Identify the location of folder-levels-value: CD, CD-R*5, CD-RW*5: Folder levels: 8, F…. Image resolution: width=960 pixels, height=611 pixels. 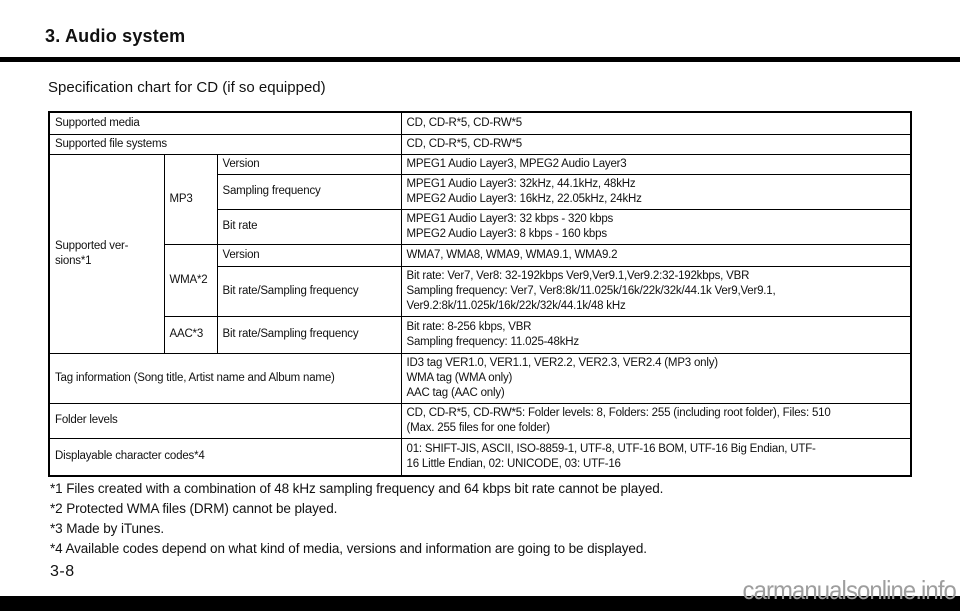
(656, 420).